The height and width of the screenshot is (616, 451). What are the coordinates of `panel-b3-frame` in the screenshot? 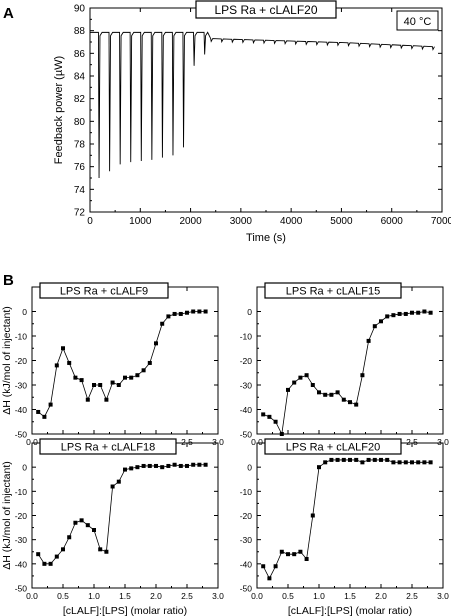 It's located at (125, 515).